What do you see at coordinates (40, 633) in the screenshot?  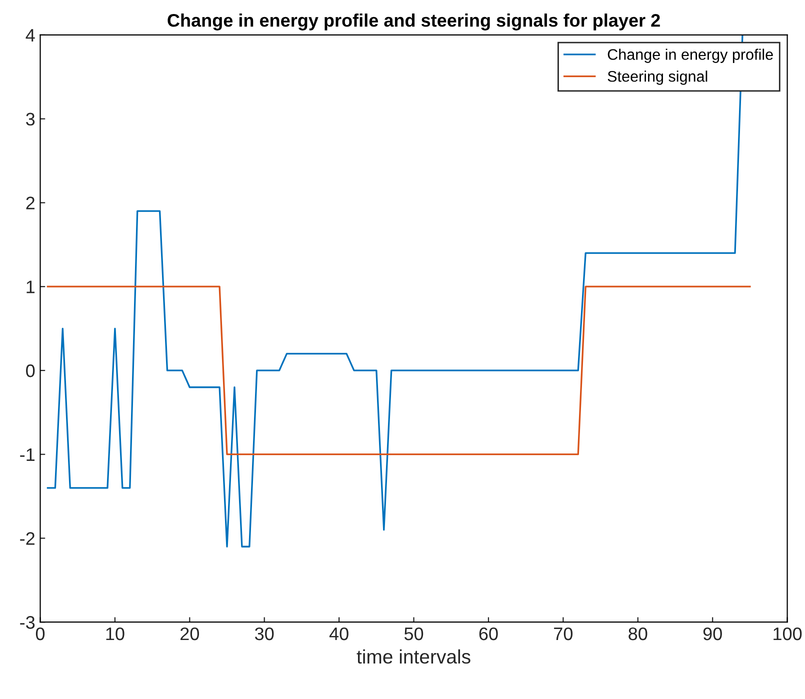 I see `x-tick-label: 0` at bounding box center [40, 633].